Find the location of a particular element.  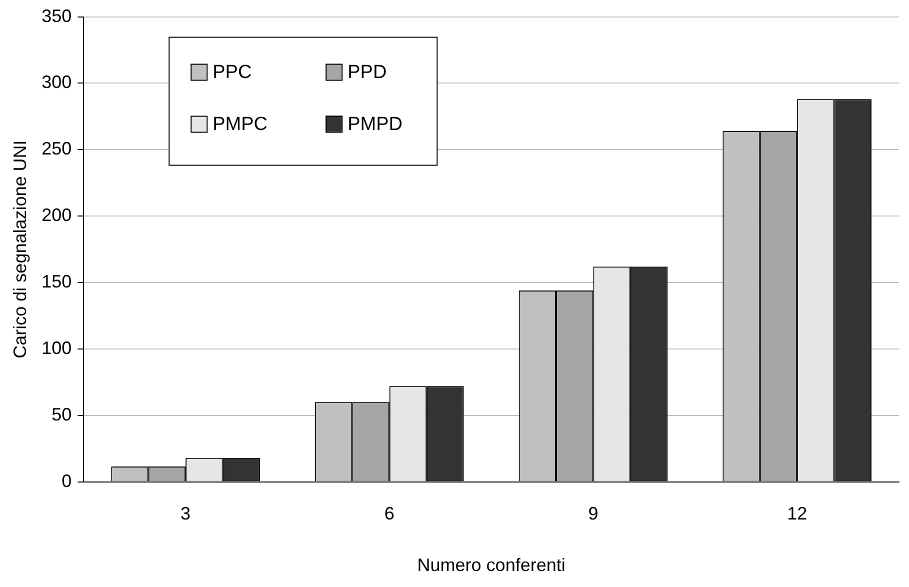

legend-label: PPD is located at coordinates (367, 73).